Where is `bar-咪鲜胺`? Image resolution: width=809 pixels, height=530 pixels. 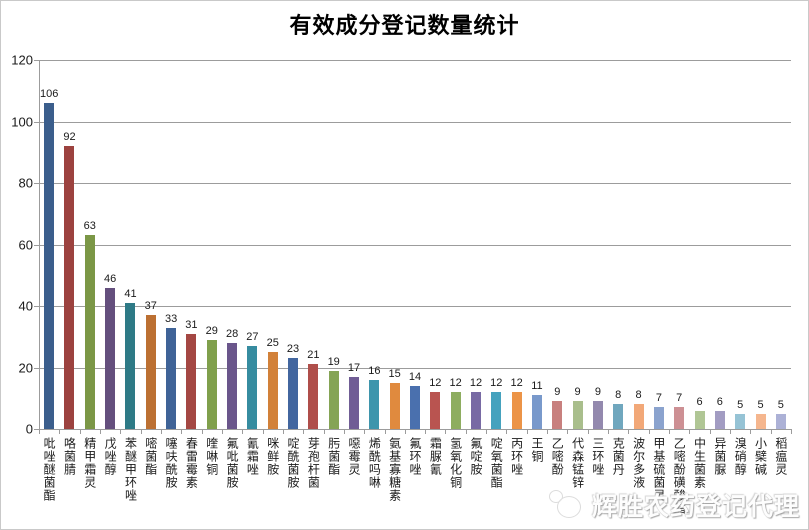
bar-咪鲜胺 is located at coordinates (272, 390).